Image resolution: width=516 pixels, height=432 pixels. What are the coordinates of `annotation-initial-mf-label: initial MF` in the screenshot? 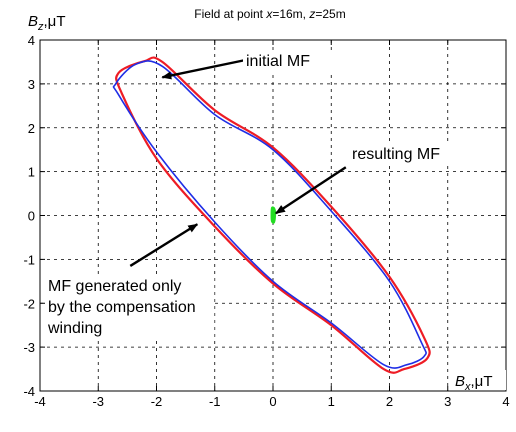 It's located at (278, 61).